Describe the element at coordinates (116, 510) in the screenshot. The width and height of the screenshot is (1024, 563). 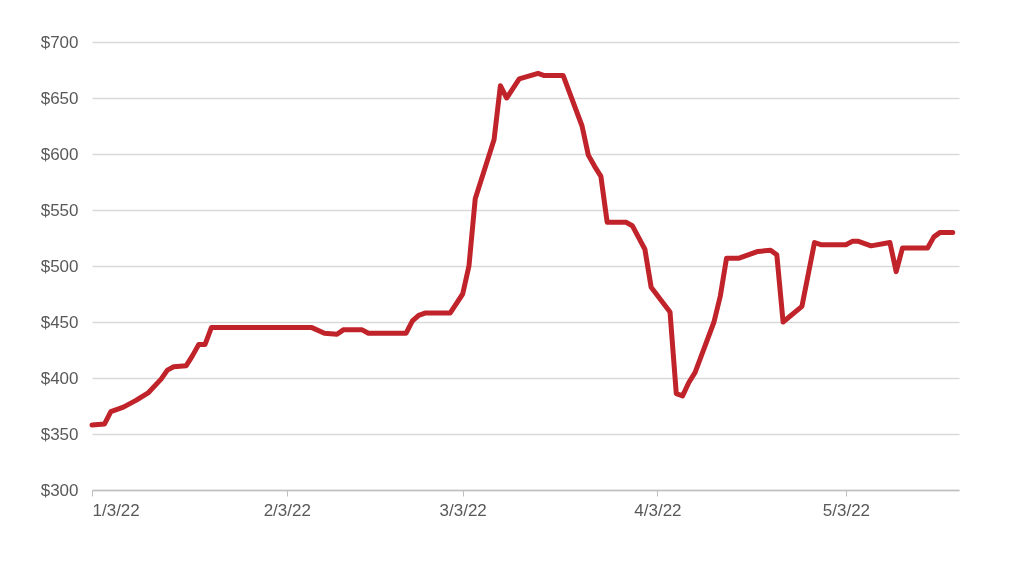
I see `x-tick-label: 1/3/22` at that location.